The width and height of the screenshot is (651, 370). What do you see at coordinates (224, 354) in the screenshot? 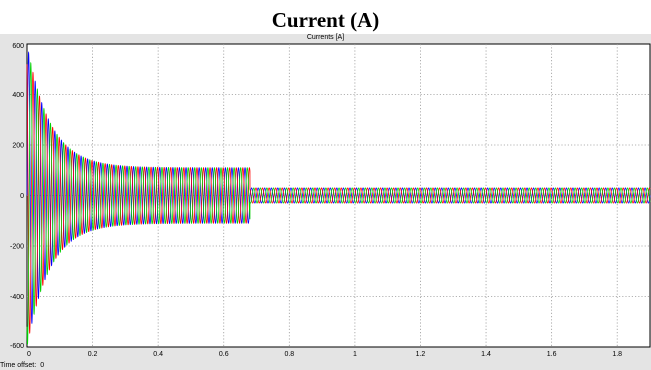
I see `x-tick-label: 0.6` at bounding box center [224, 354].